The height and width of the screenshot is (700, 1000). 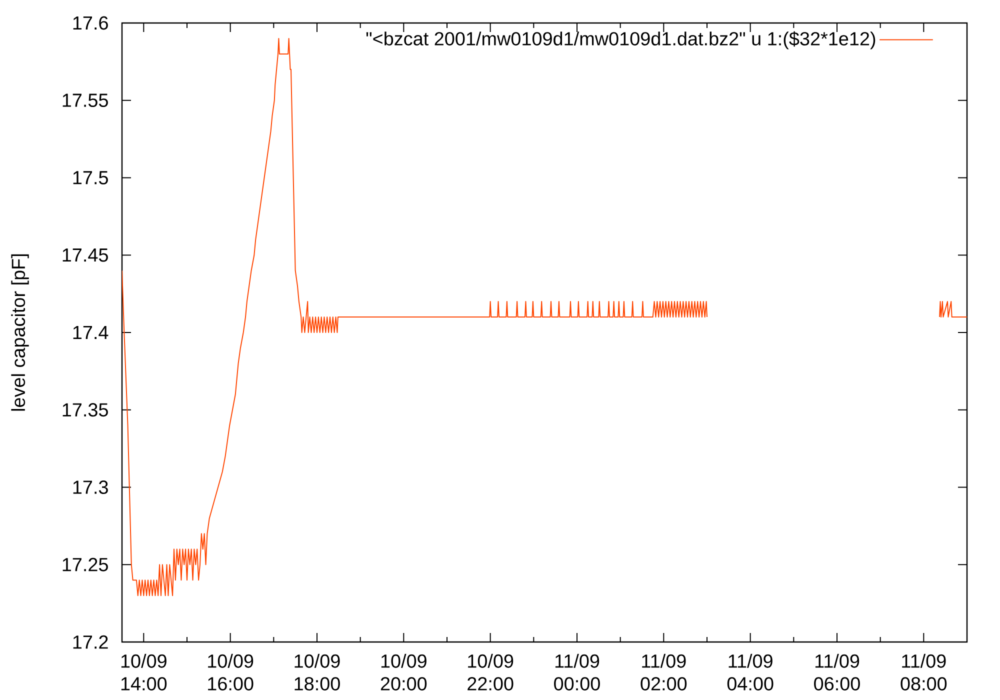 I want to click on x-tick-label: 11/09 06:00, so click(x=837, y=672).